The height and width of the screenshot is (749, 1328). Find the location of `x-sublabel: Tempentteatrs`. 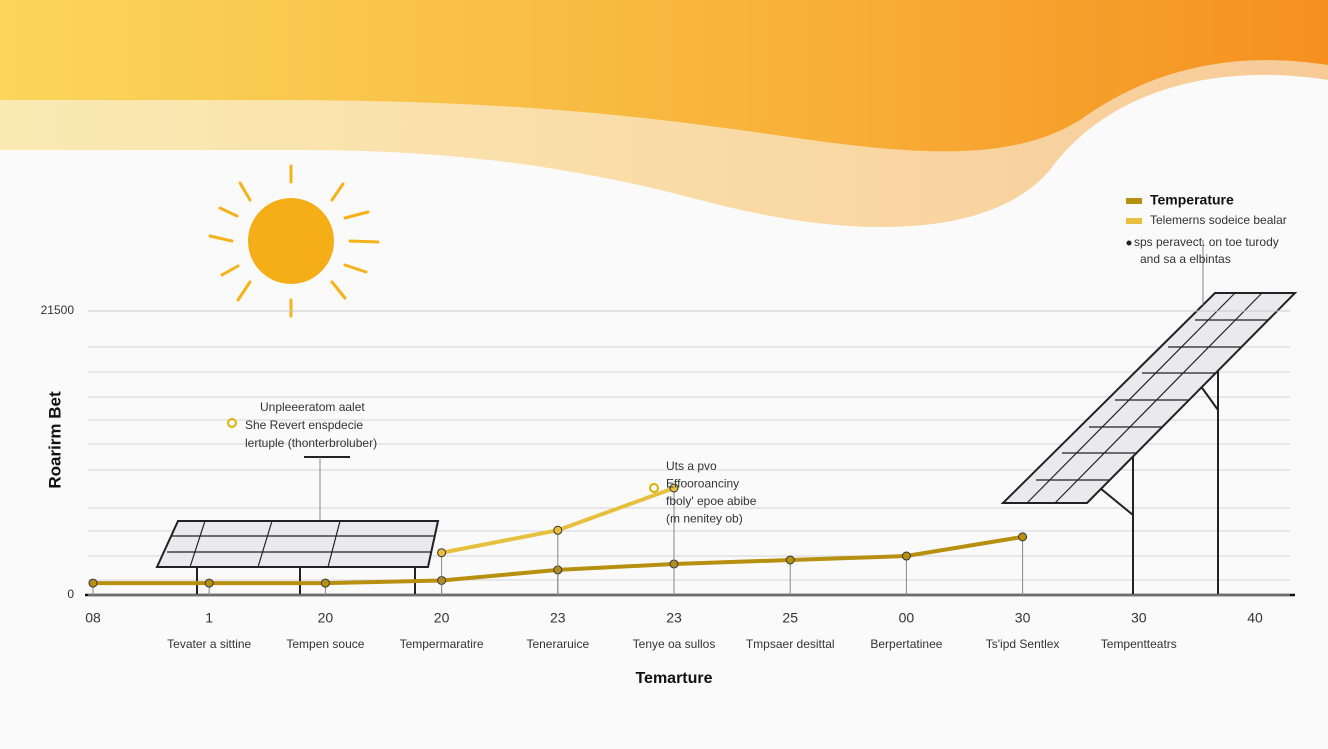

x-sublabel: Tempentteatrs is located at coordinates (1139, 644).